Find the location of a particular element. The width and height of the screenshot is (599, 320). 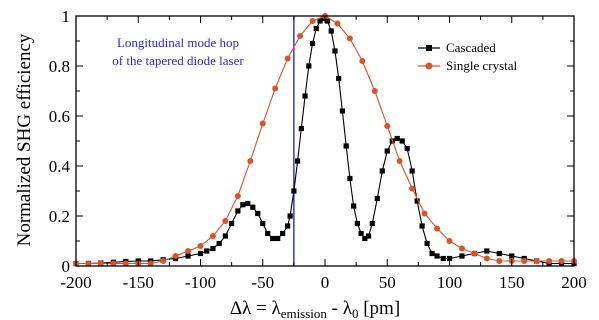

x-tick-label-6: 100 is located at coordinates (450, 282).